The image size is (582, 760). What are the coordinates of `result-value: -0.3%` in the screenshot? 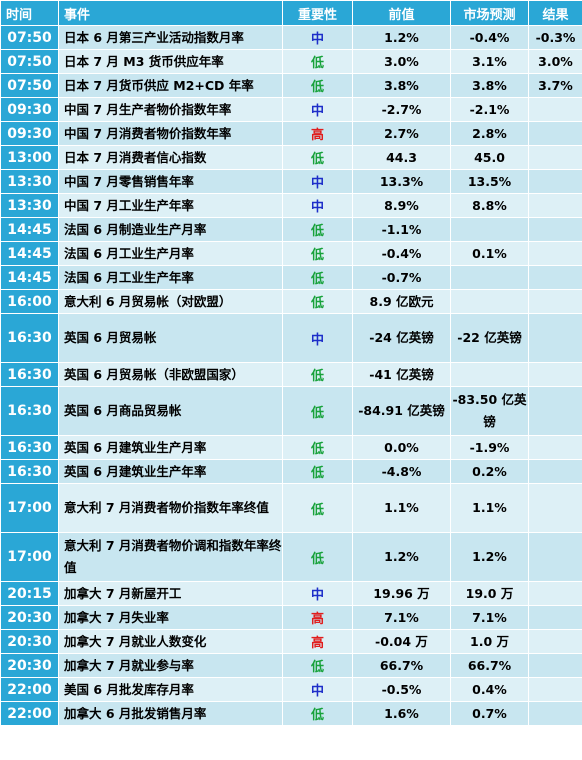 It's located at (555, 37).